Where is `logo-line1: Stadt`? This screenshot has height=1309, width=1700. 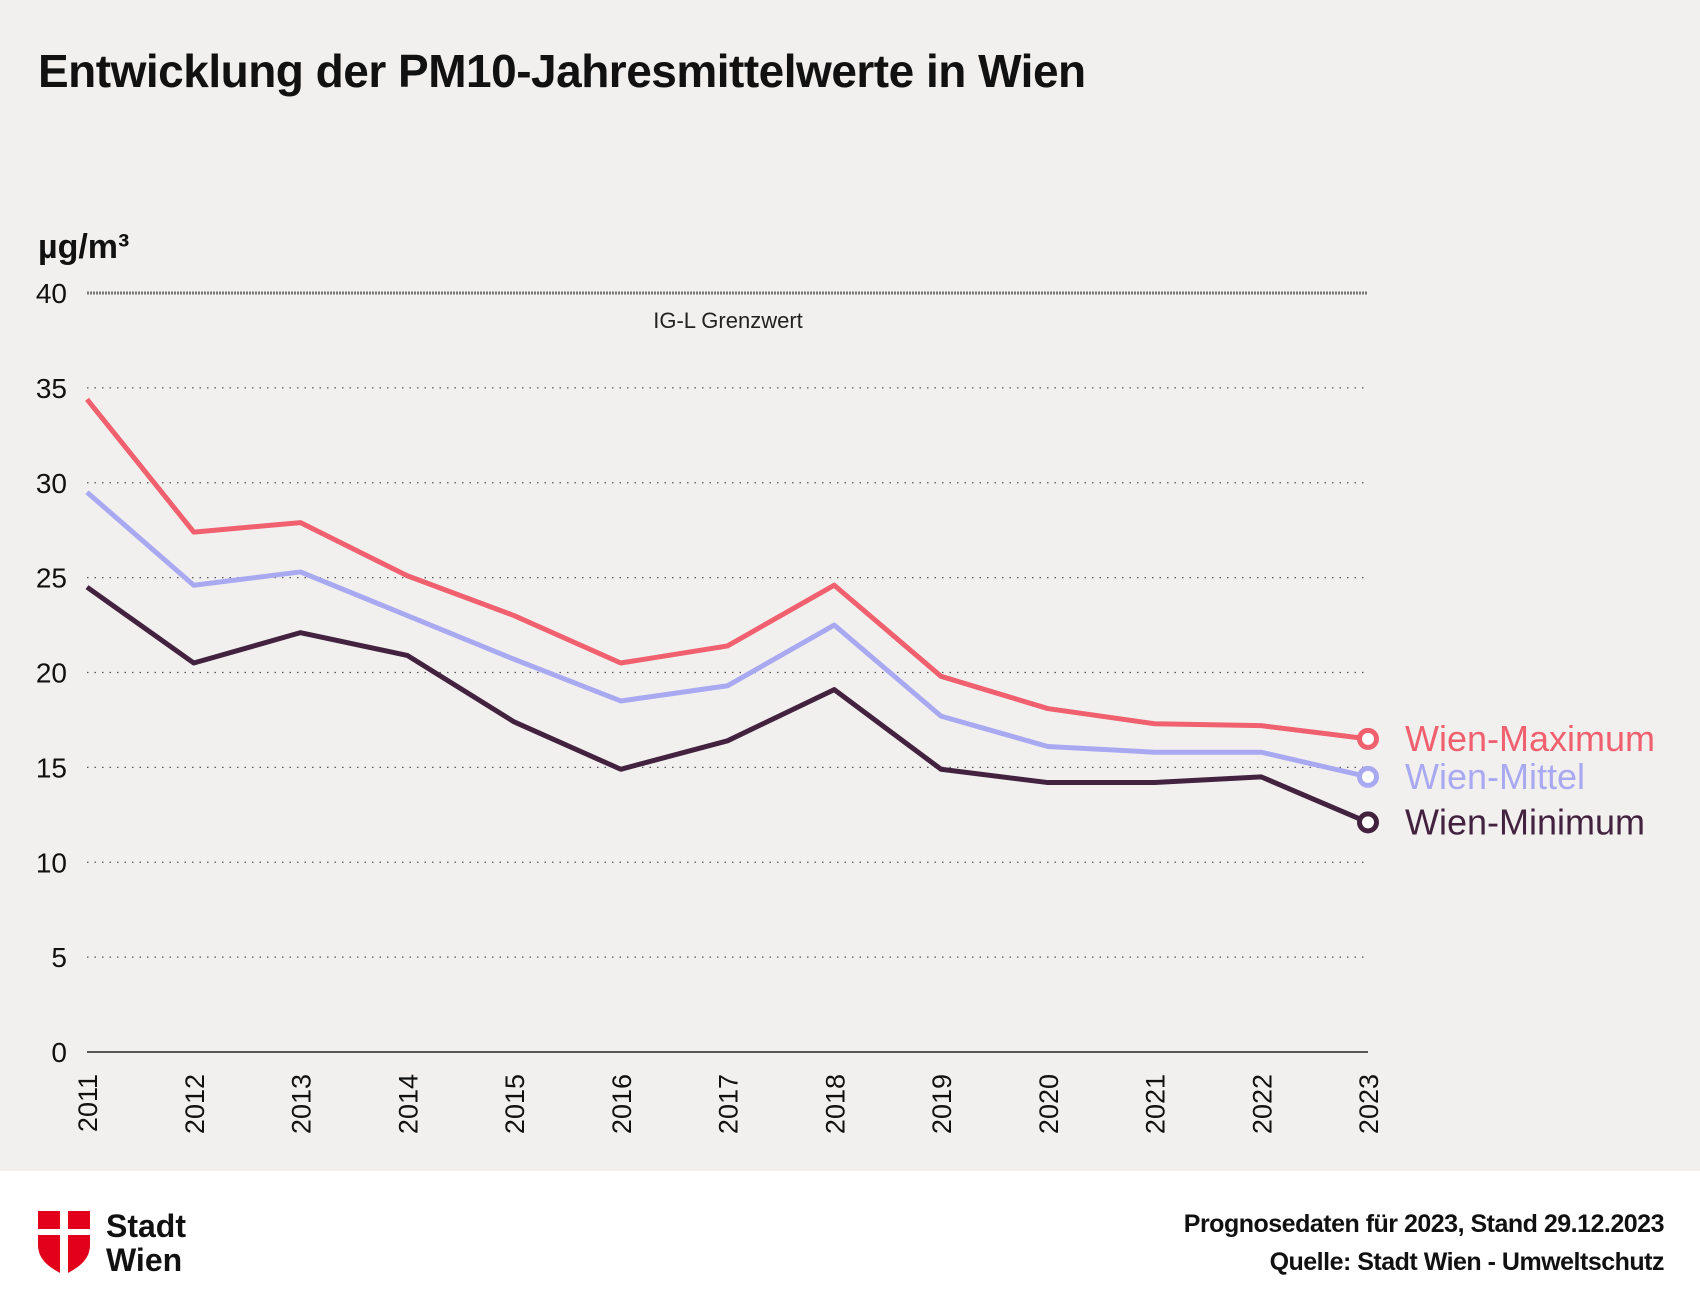 logo-line1: Stadt is located at coordinates (146, 1226).